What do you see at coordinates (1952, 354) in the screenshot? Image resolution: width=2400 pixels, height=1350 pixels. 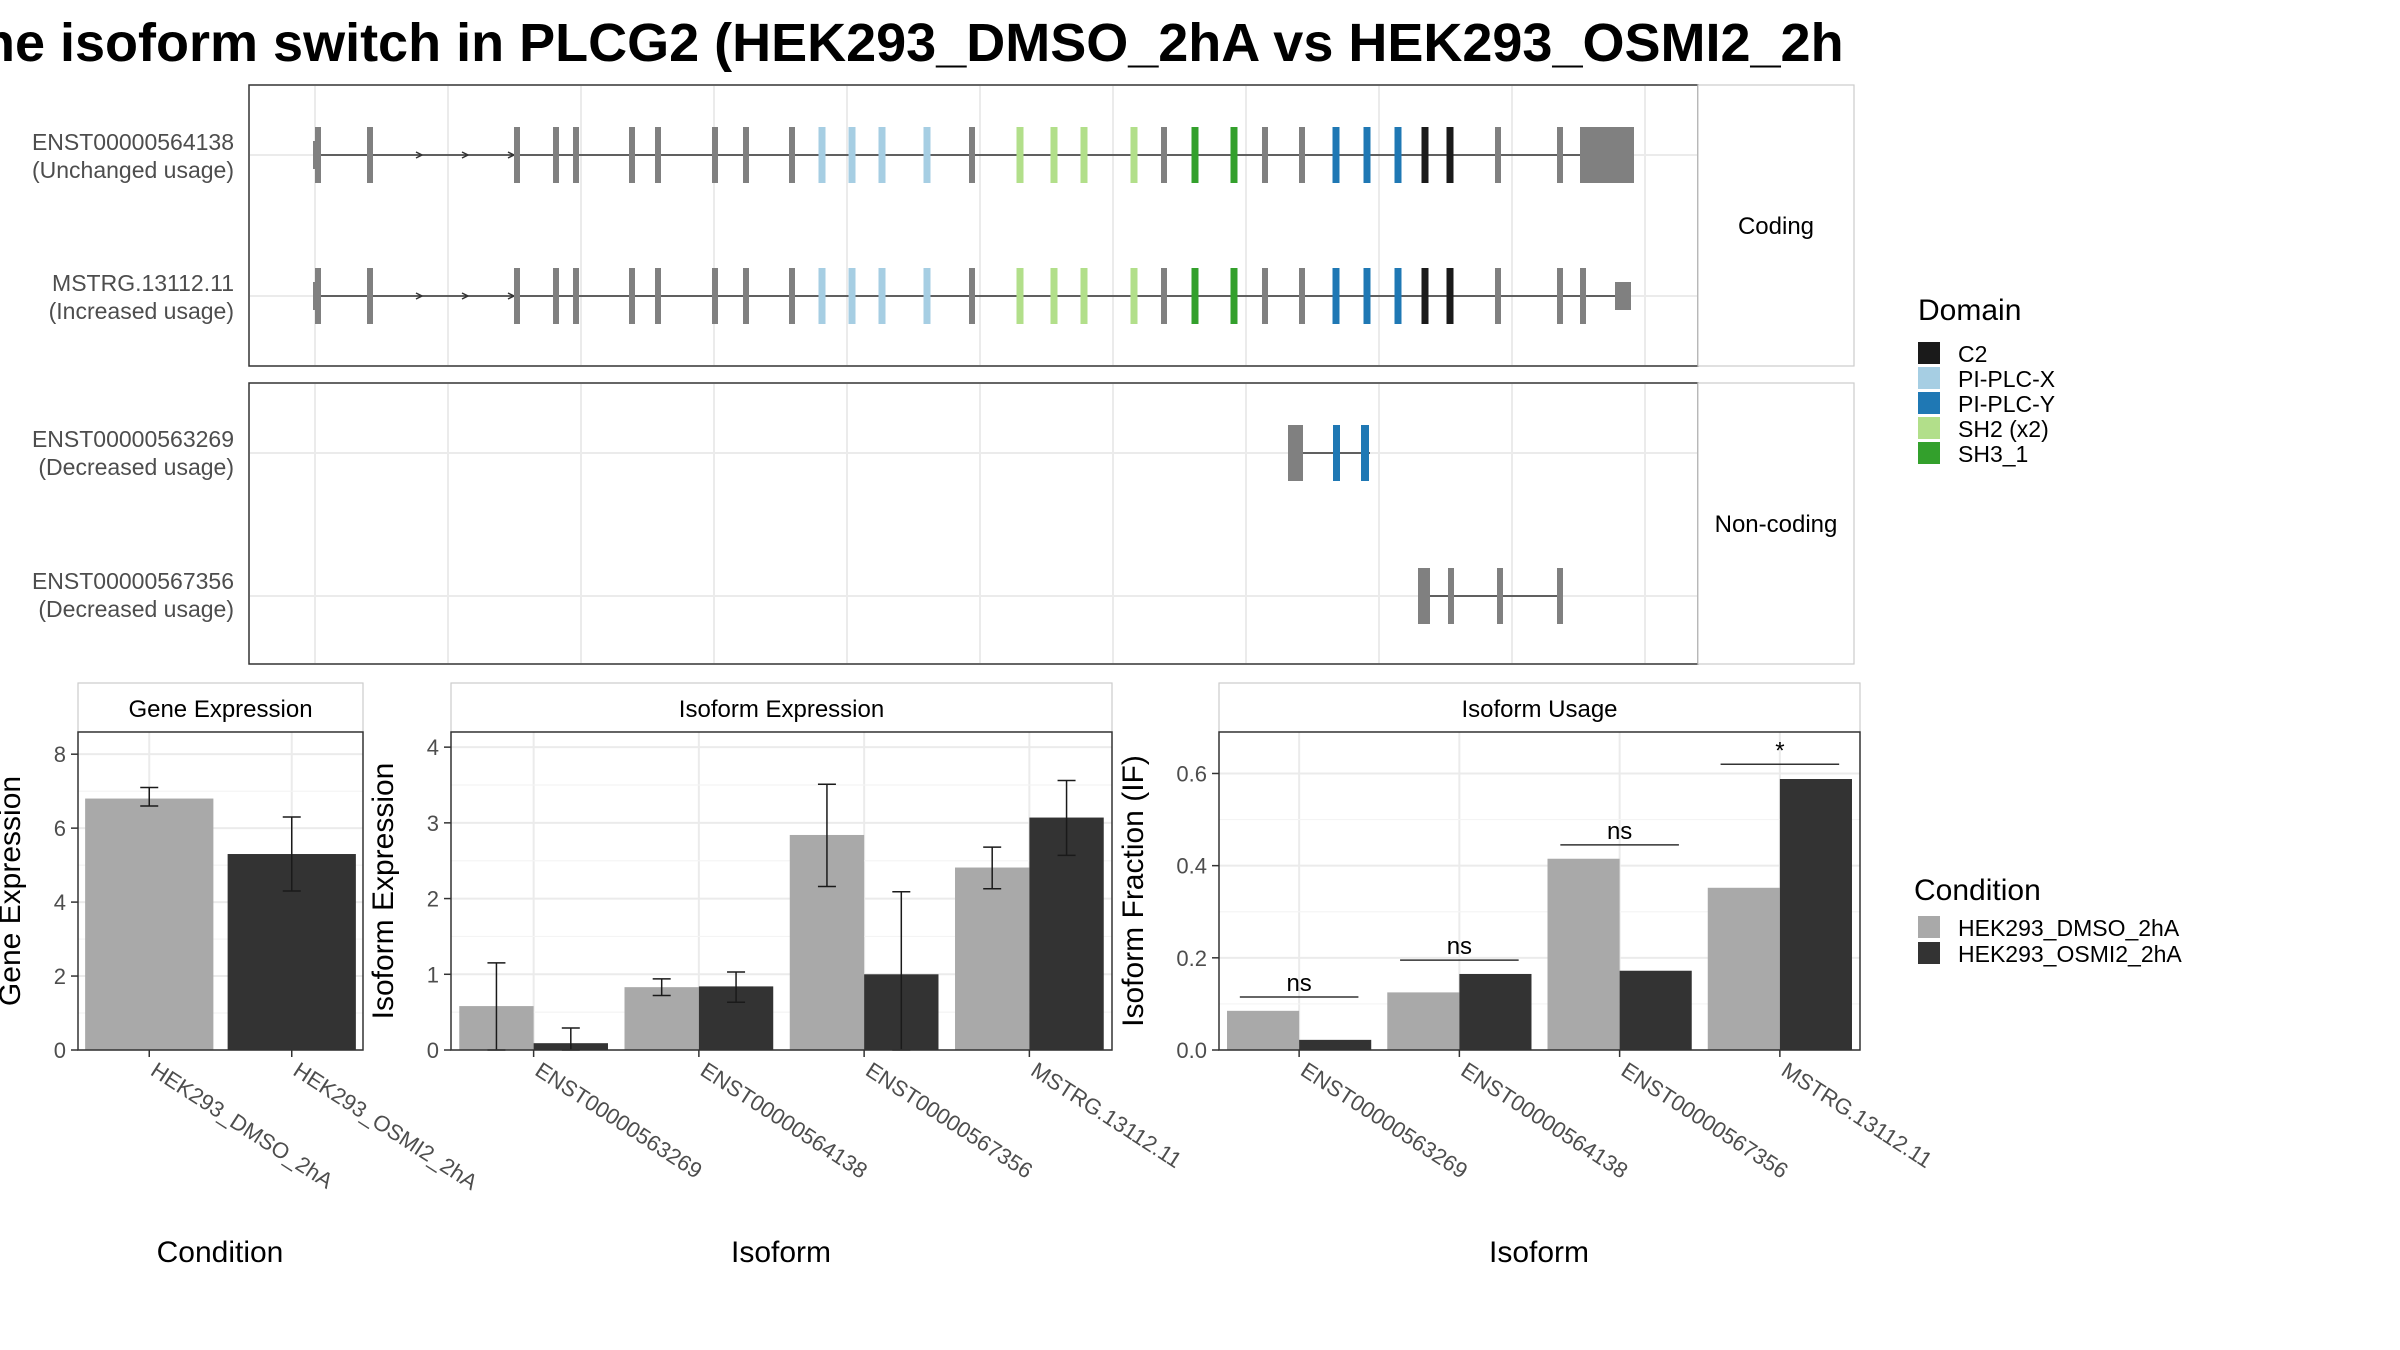 I see `domain-legend-item: C2` at bounding box center [1952, 354].